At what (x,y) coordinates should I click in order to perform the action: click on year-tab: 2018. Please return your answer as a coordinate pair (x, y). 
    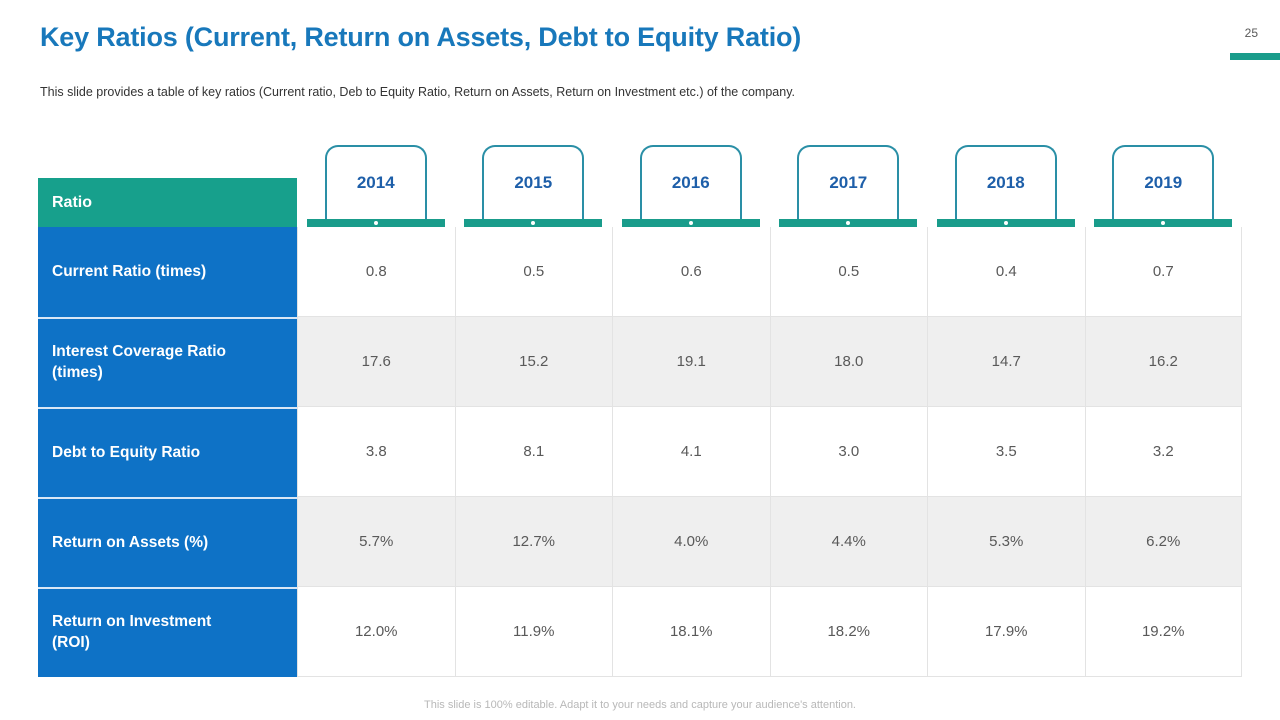
    Looking at the image, I should click on (1005, 182).